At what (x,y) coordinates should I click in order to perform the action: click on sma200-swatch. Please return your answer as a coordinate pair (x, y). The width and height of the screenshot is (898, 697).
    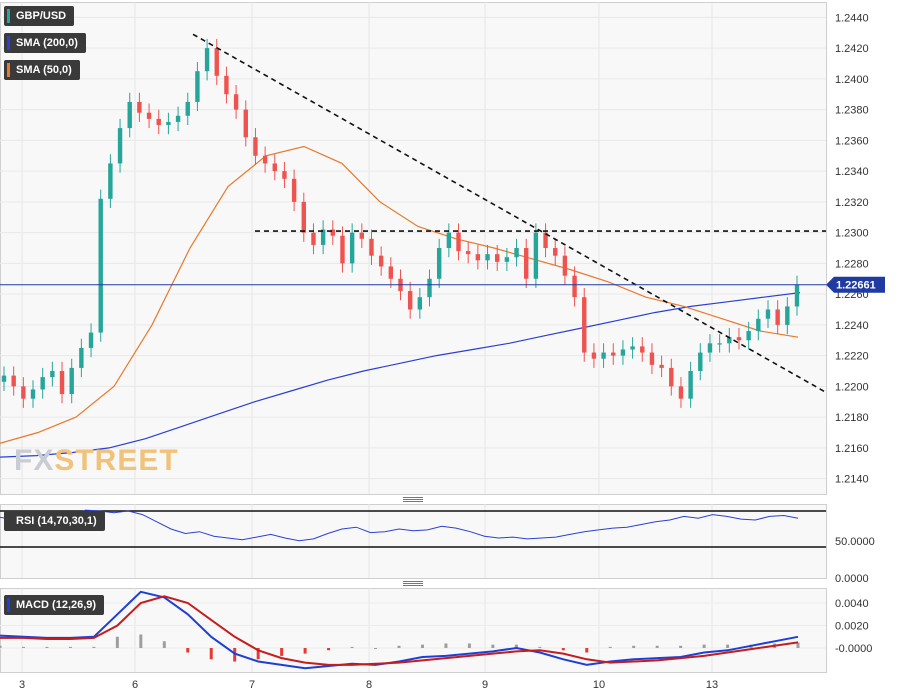
    Looking at the image, I should click on (8, 43).